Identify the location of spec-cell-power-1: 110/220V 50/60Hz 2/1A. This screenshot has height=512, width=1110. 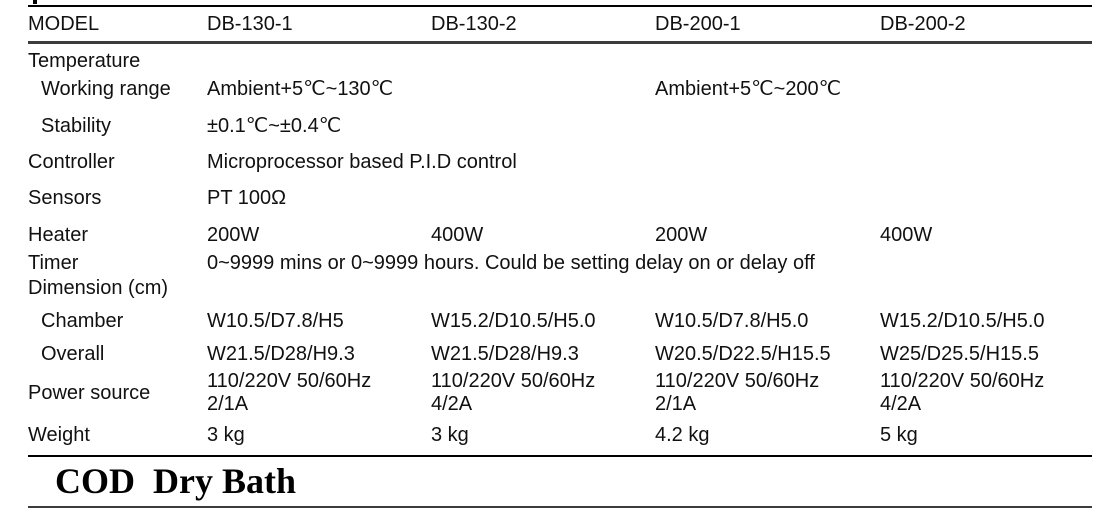
(289, 392).